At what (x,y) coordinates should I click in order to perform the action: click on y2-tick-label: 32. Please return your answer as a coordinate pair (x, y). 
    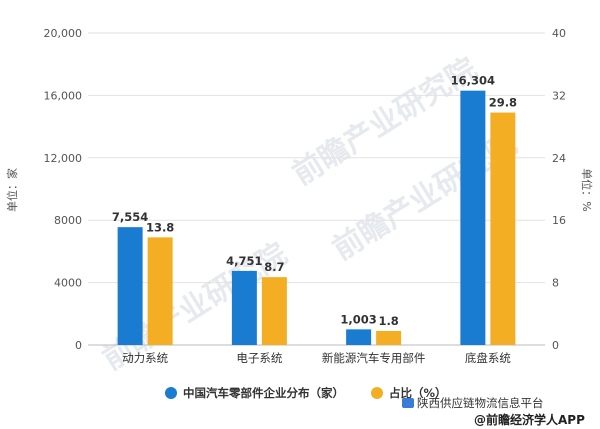
    Looking at the image, I should click on (559, 95).